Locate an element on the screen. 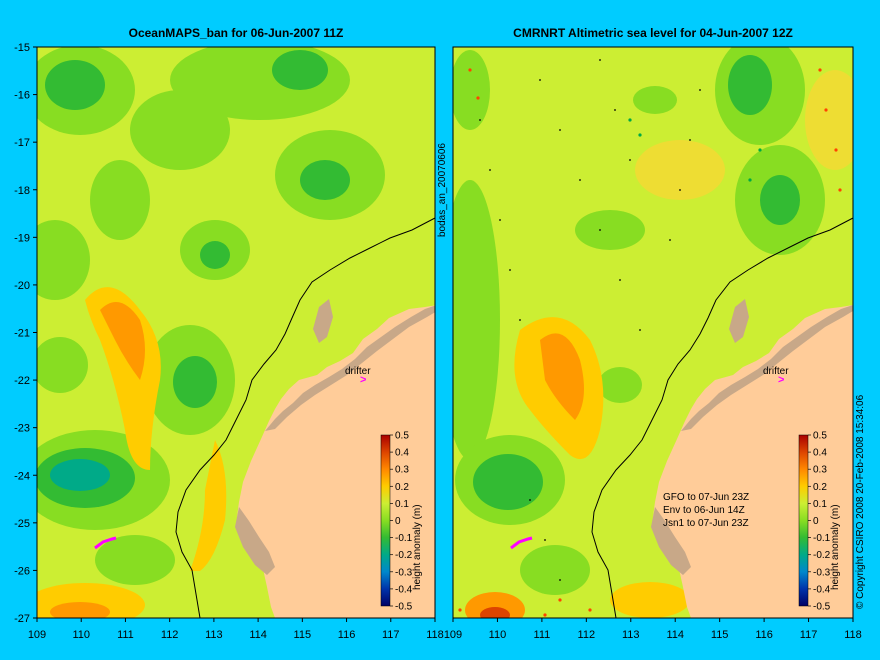 The image size is (880, 660). x-axis-right: 109 110 111 112 113 114 115 116 117 118 is located at coordinates (653, 629).